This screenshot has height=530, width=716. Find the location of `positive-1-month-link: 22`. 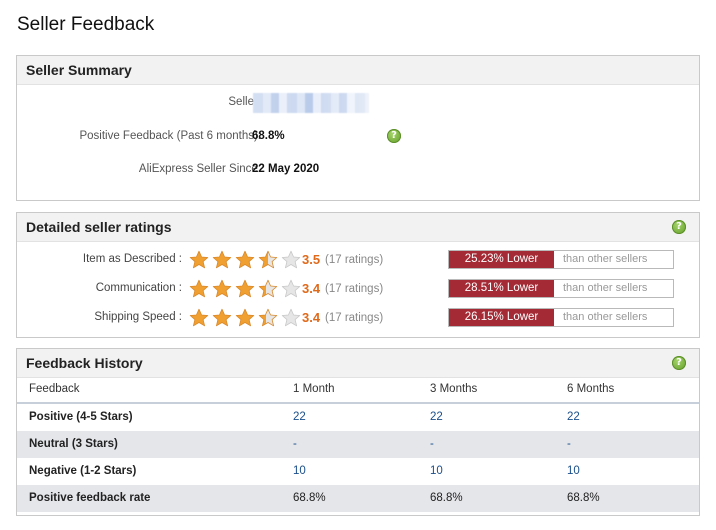

positive-1-month-link: 22 is located at coordinates (299, 417).